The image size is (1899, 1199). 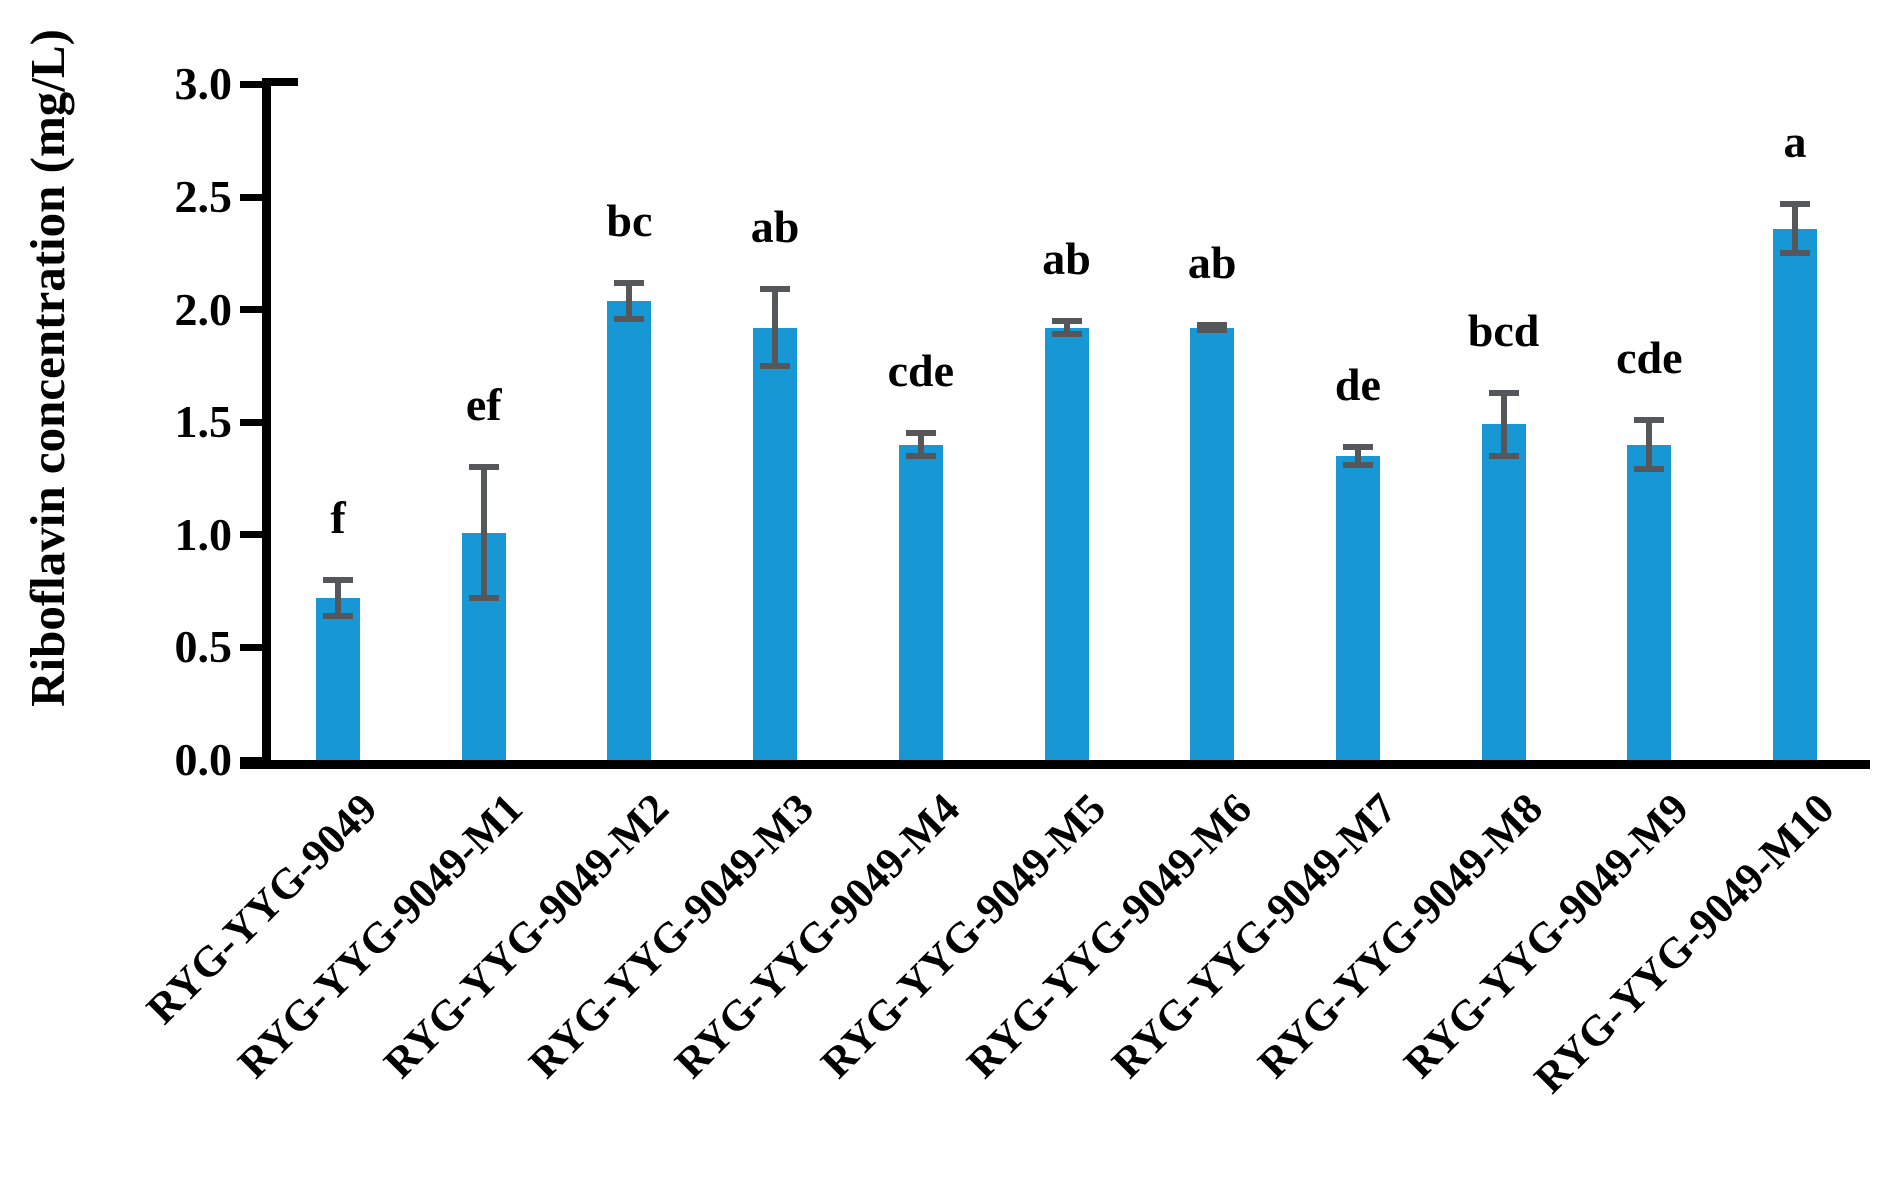 What do you see at coordinates (963, 936) in the screenshot?
I see `x-tick-label: RYG-YYG-9049-M5` at bounding box center [963, 936].